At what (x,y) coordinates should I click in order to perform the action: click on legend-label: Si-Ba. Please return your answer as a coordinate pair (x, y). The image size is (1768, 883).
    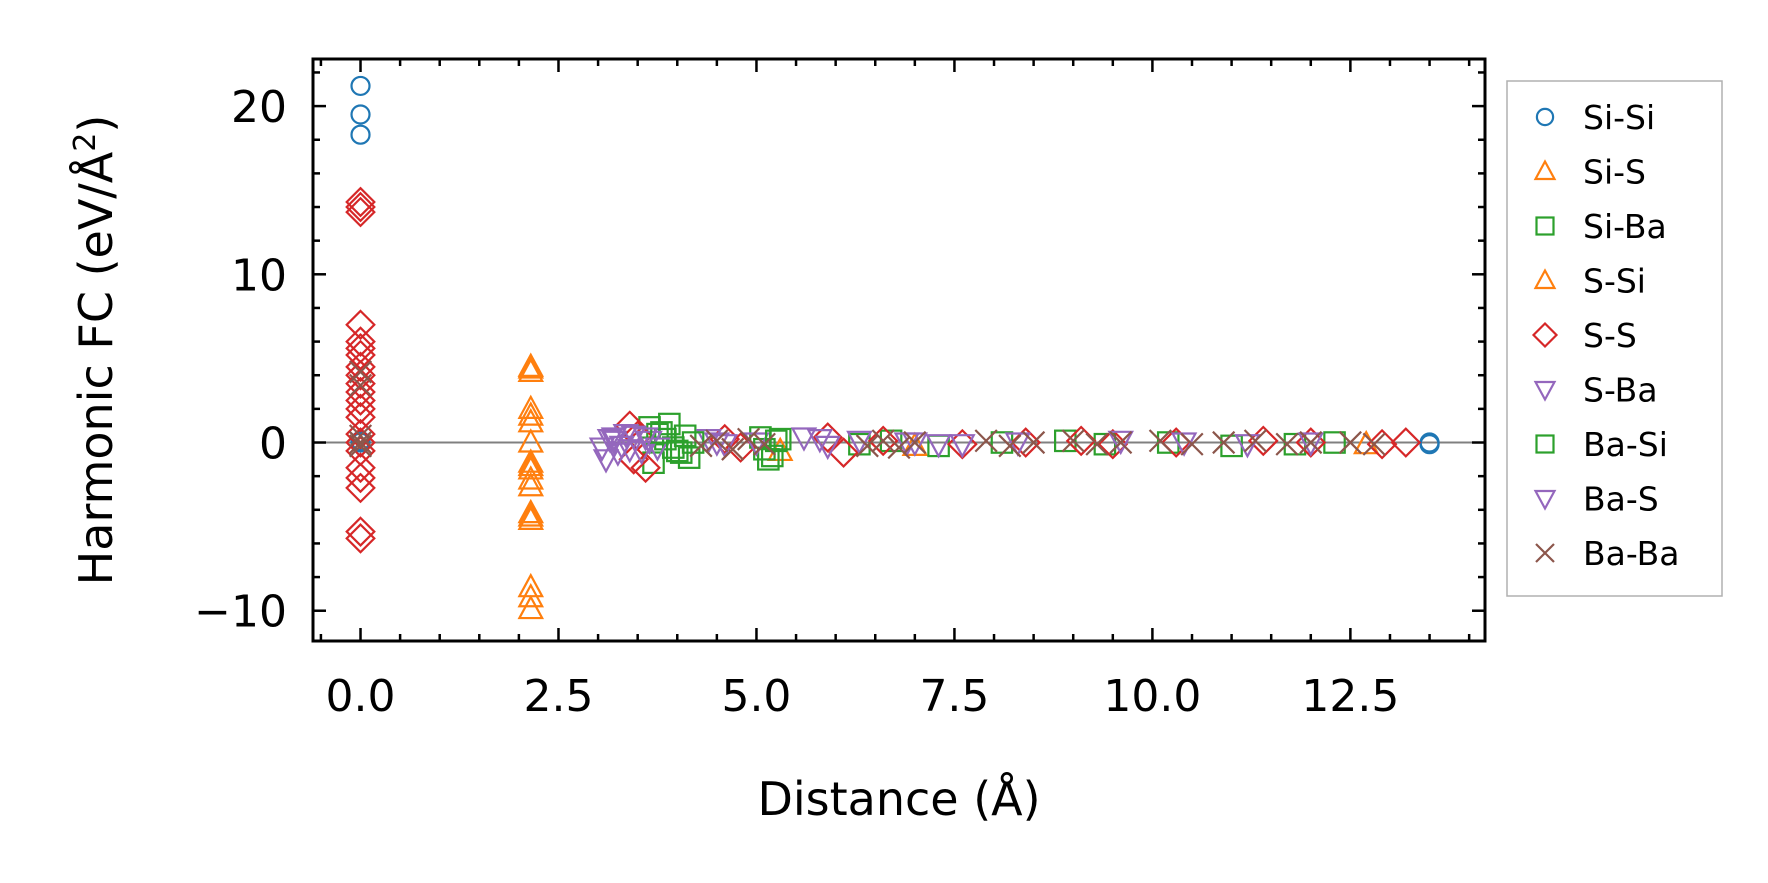
    Looking at the image, I should click on (1625, 226).